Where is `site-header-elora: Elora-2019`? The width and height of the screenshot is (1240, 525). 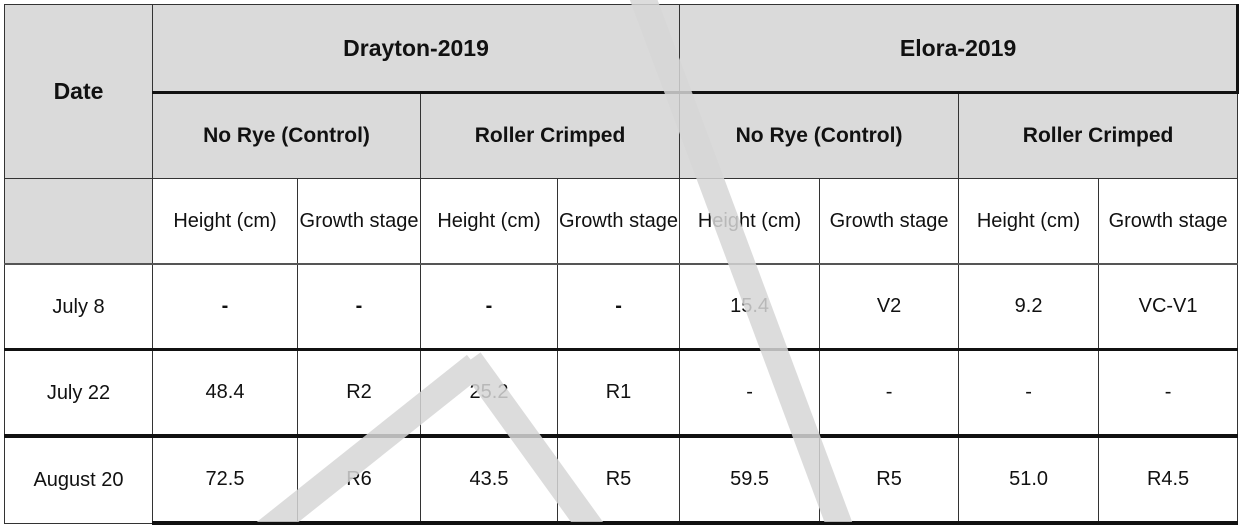
site-header-elora: Elora-2019 is located at coordinates (959, 49).